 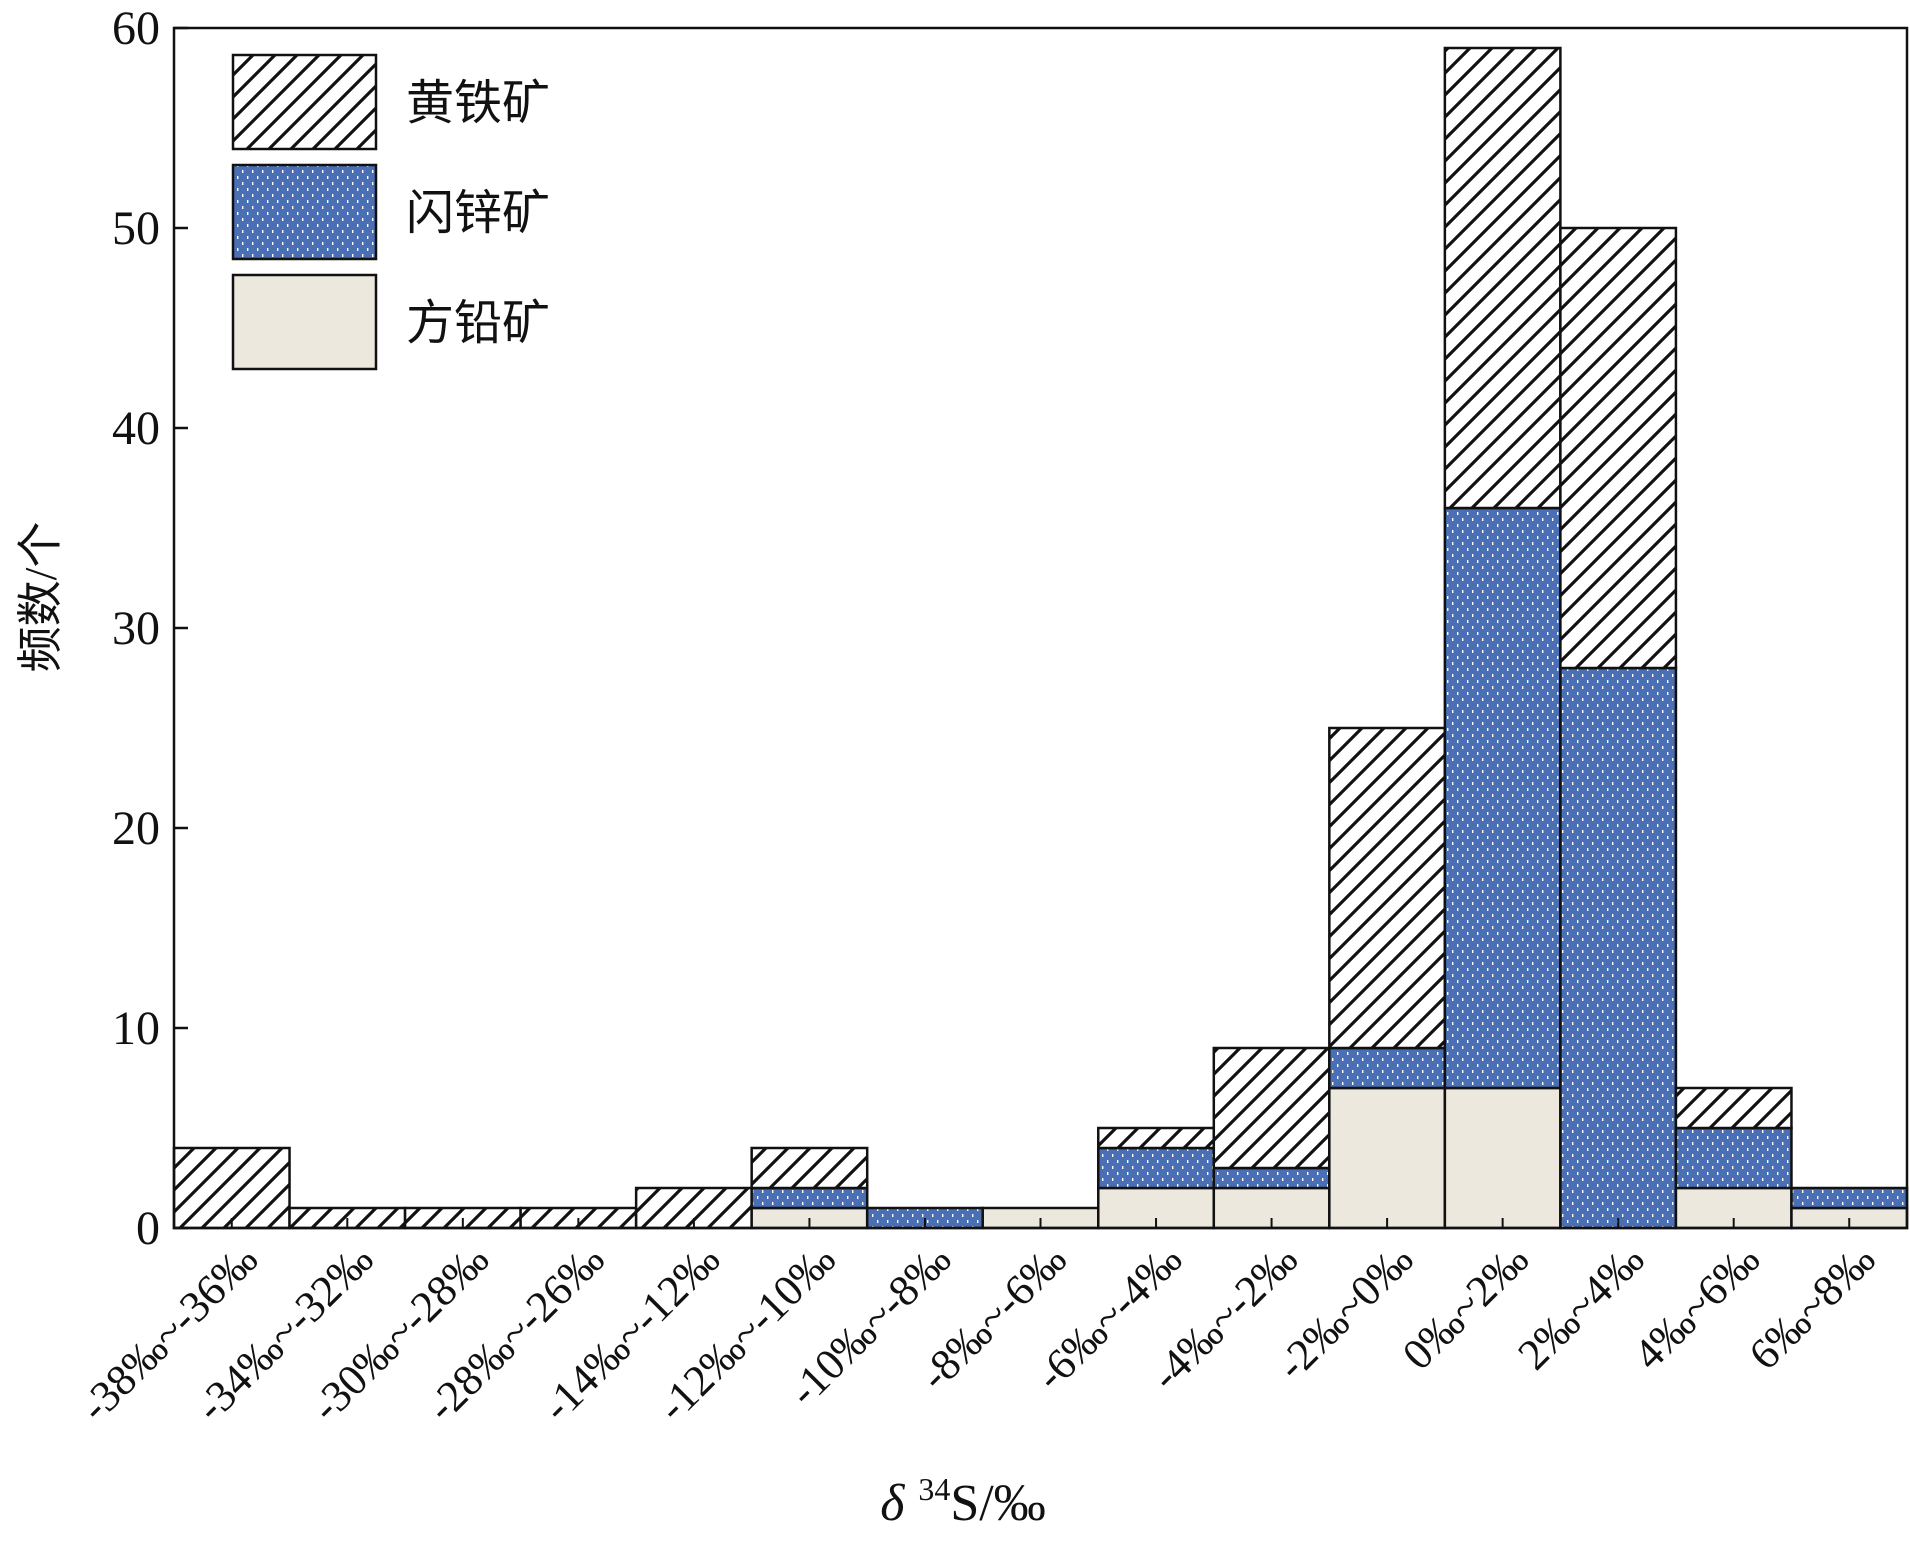 I want to click on x-axis-label-sup: 34, so click(x=934, y=1489).